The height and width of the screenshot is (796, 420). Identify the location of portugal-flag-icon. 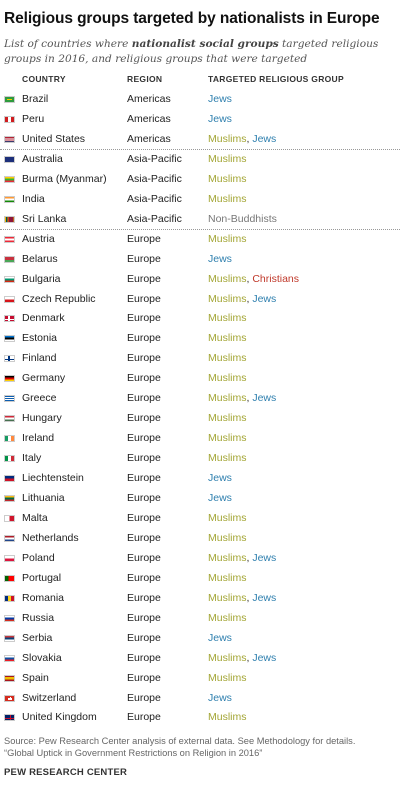
(9, 578).